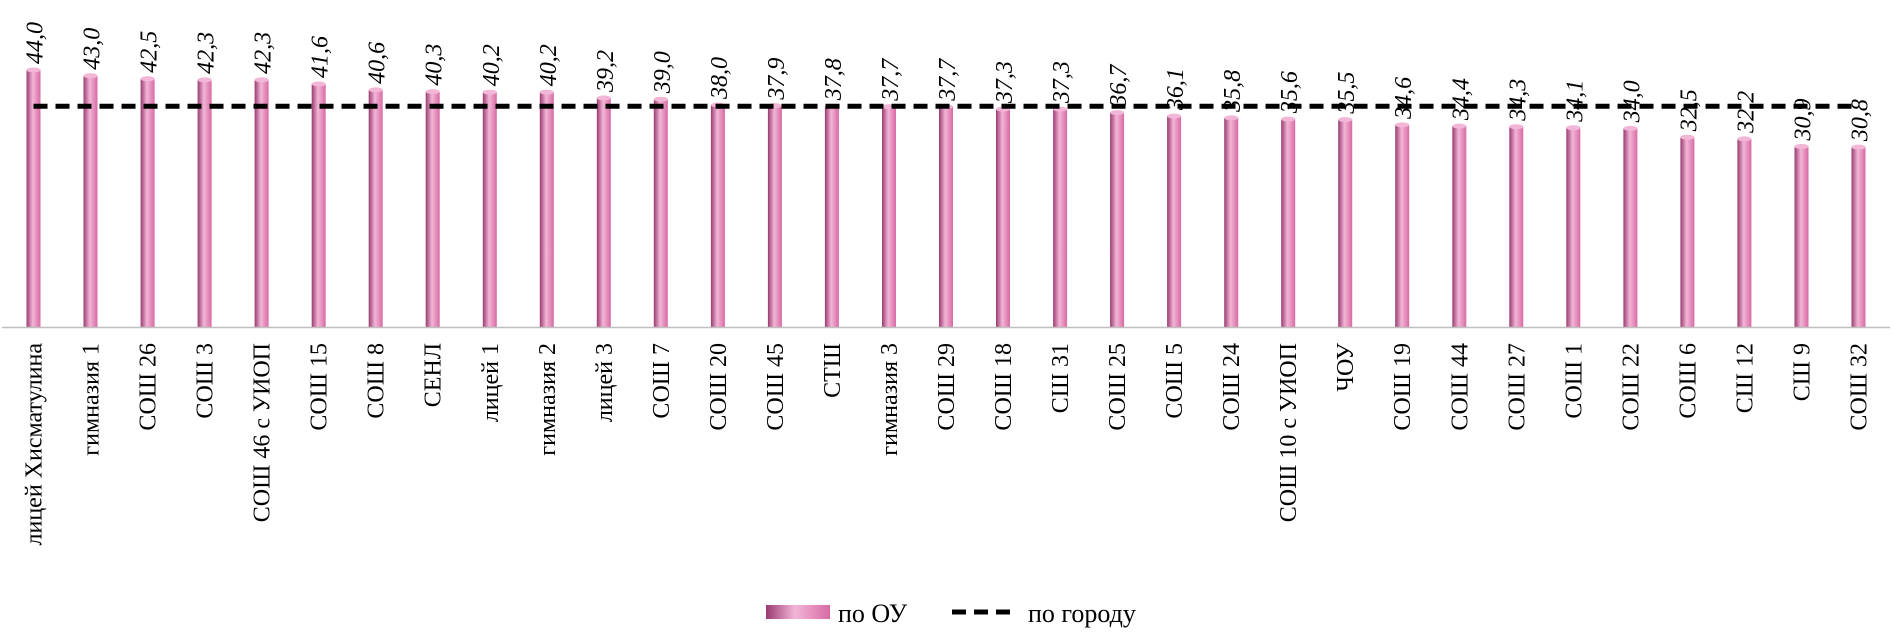 The width and height of the screenshot is (1894, 635). What do you see at coordinates (1689, 110) in the screenshot?
I see `bar-value-label: 32,5` at bounding box center [1689, 110].